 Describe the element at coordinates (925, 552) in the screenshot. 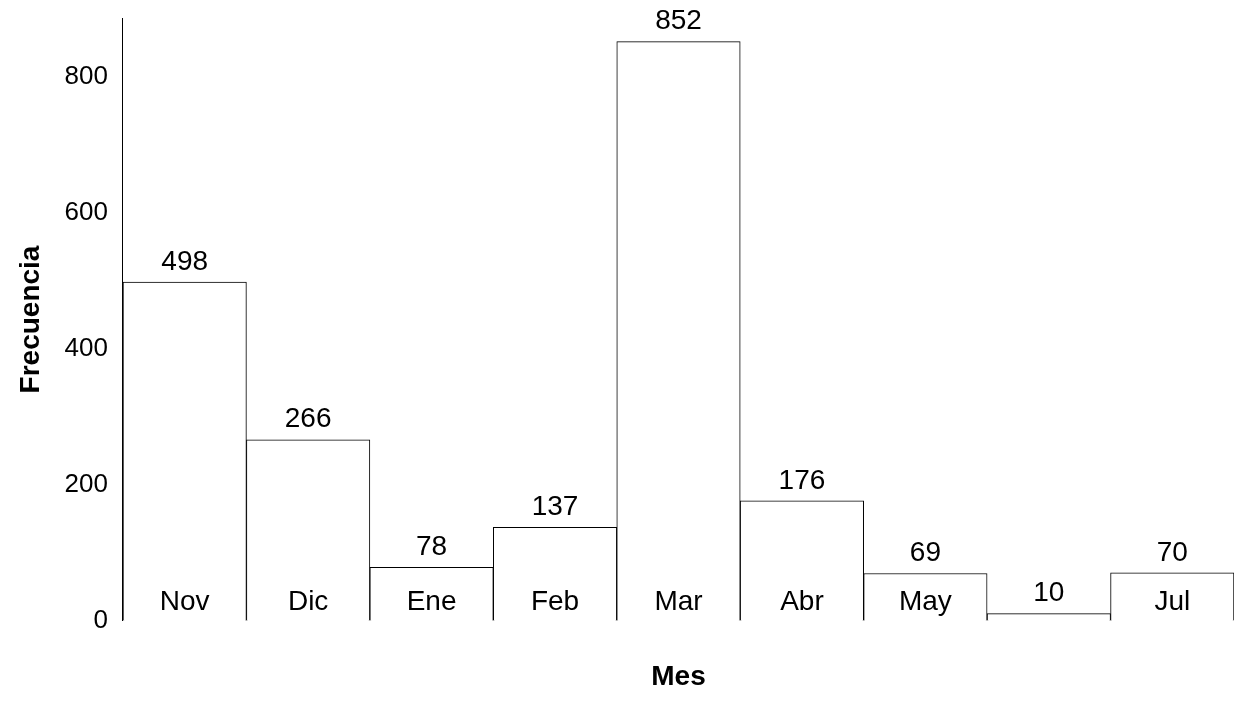

I see `data-label: 69` at that location.